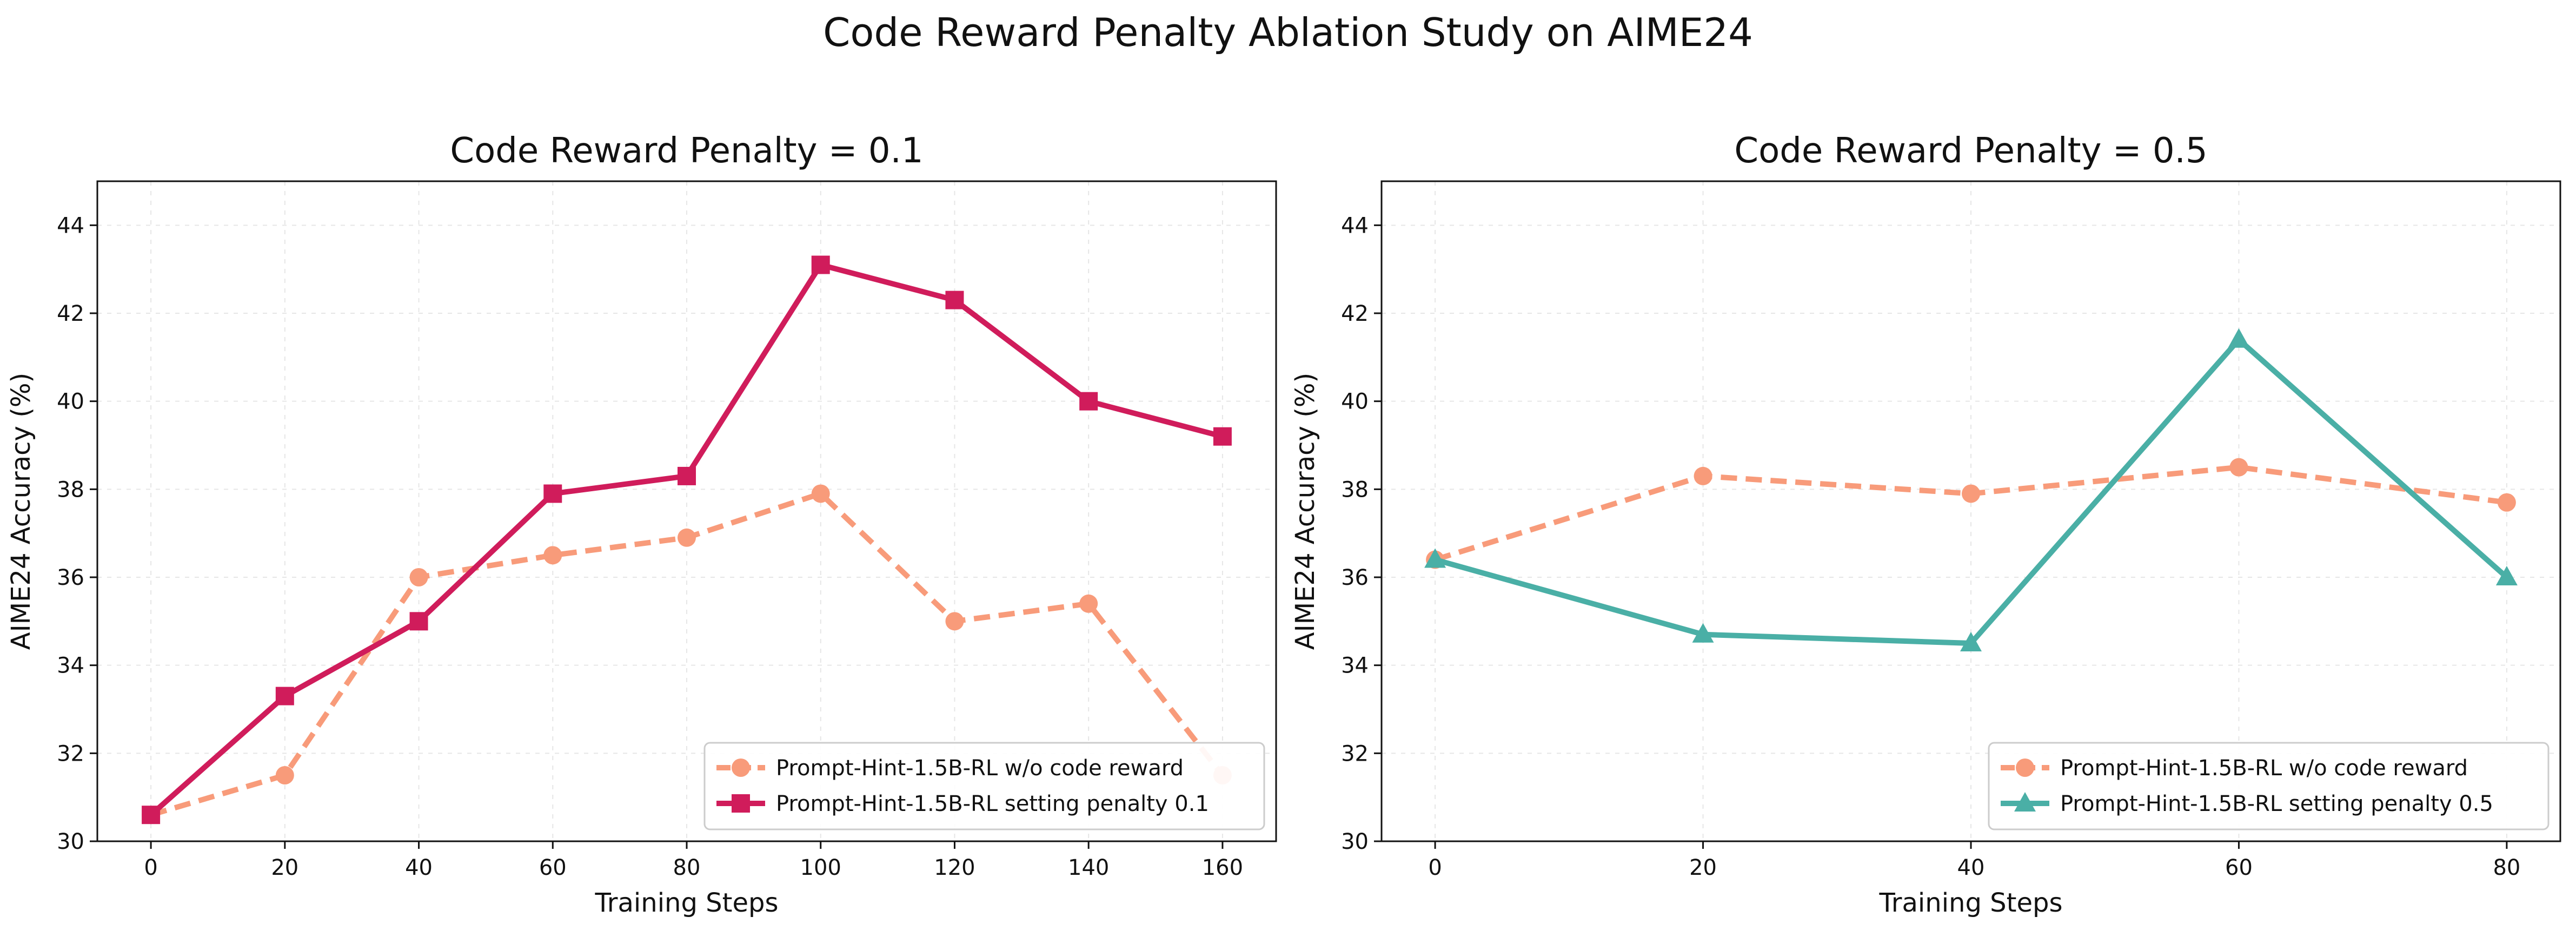 The height and width of the screenshot is (930, 2576). I want to click on subplot-title: Code Reward Penalty = 0.1, so click(686, 151).